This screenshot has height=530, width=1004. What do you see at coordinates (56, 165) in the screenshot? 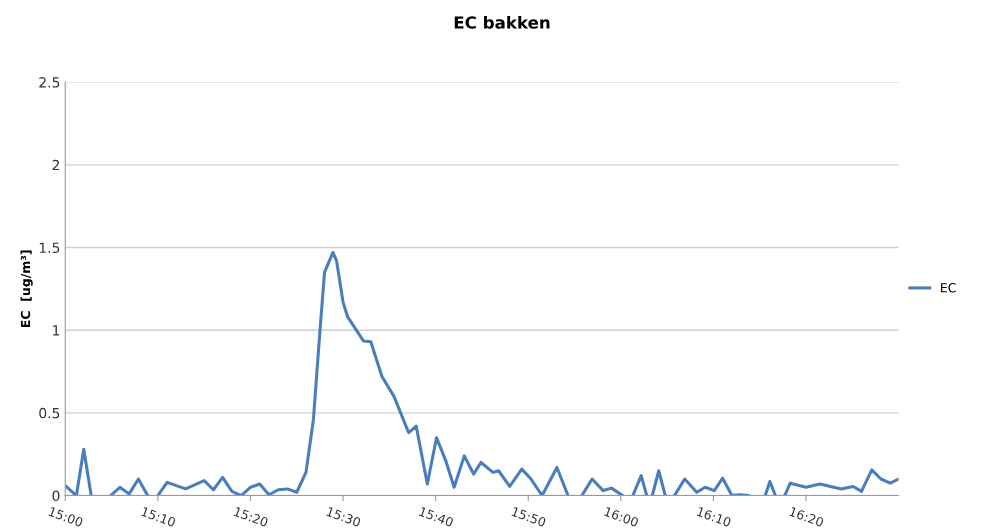
I see `y-tick-label: 2` at bounding box center [56, 165].